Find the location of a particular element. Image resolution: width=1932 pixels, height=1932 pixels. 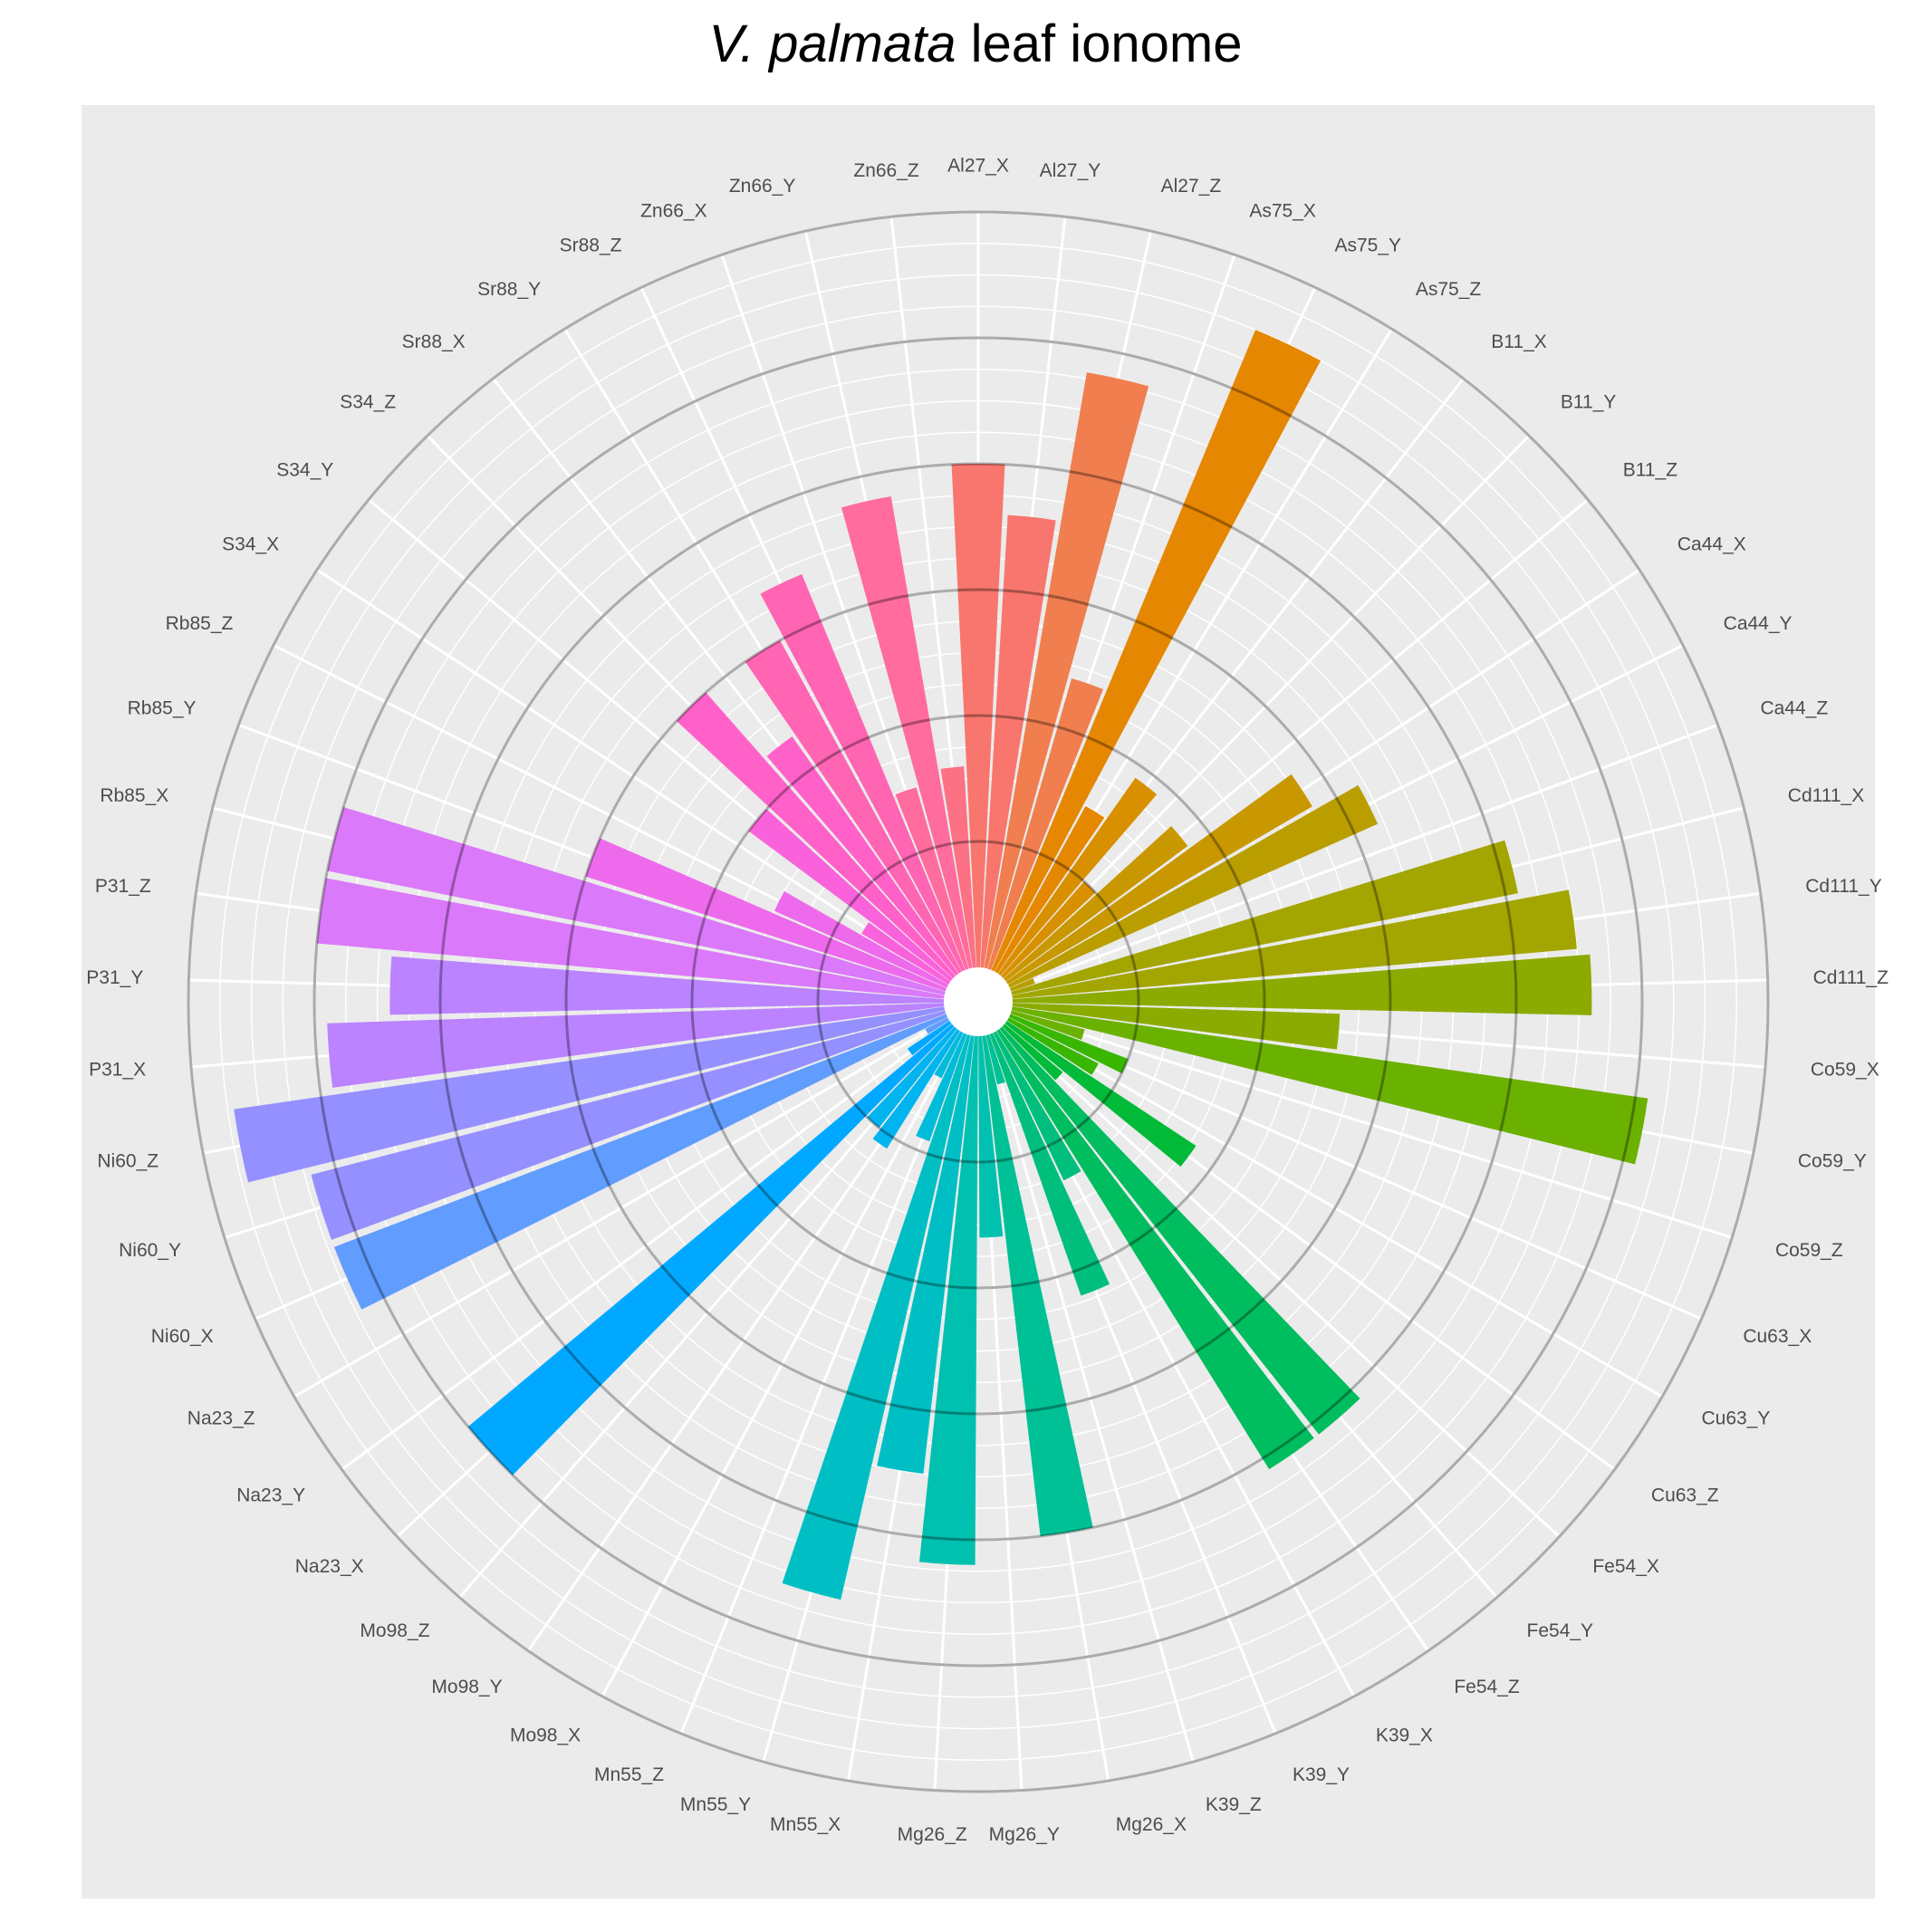

bar-B11_Y is located at coordinates (1048, 930).